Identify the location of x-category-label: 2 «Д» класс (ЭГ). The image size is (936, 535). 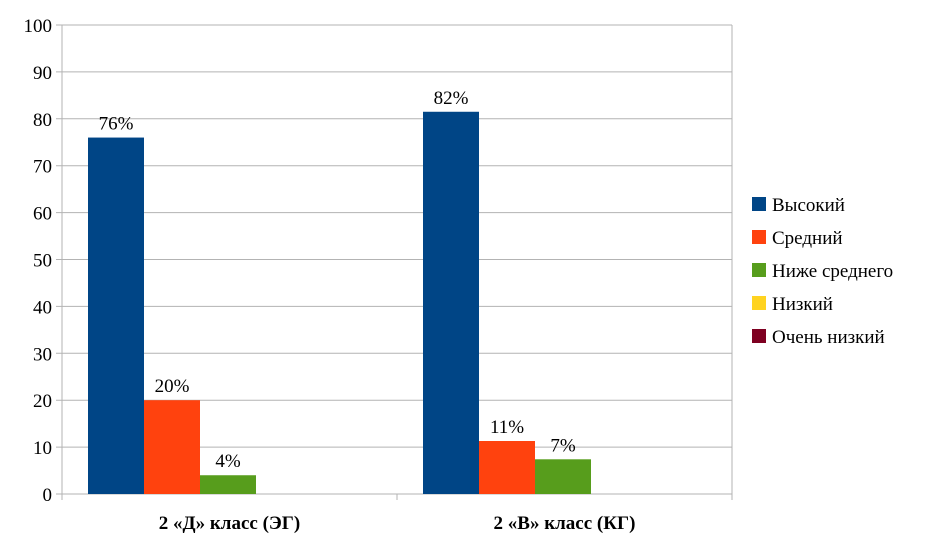
(229, 523).